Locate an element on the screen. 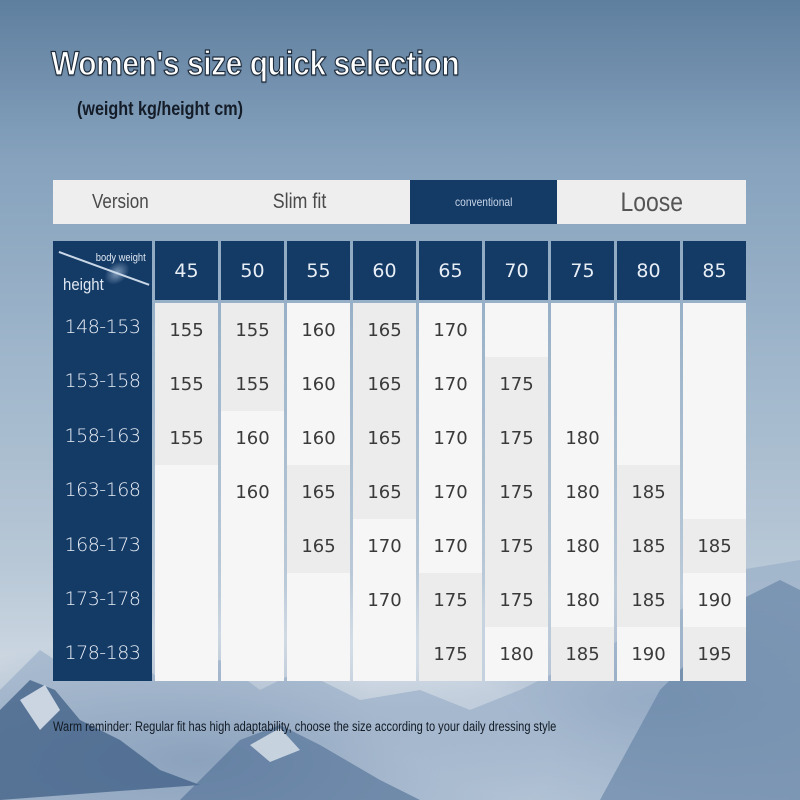  version-bar: Version Slim fit conventional Loose is located at coordinates (399, 202).